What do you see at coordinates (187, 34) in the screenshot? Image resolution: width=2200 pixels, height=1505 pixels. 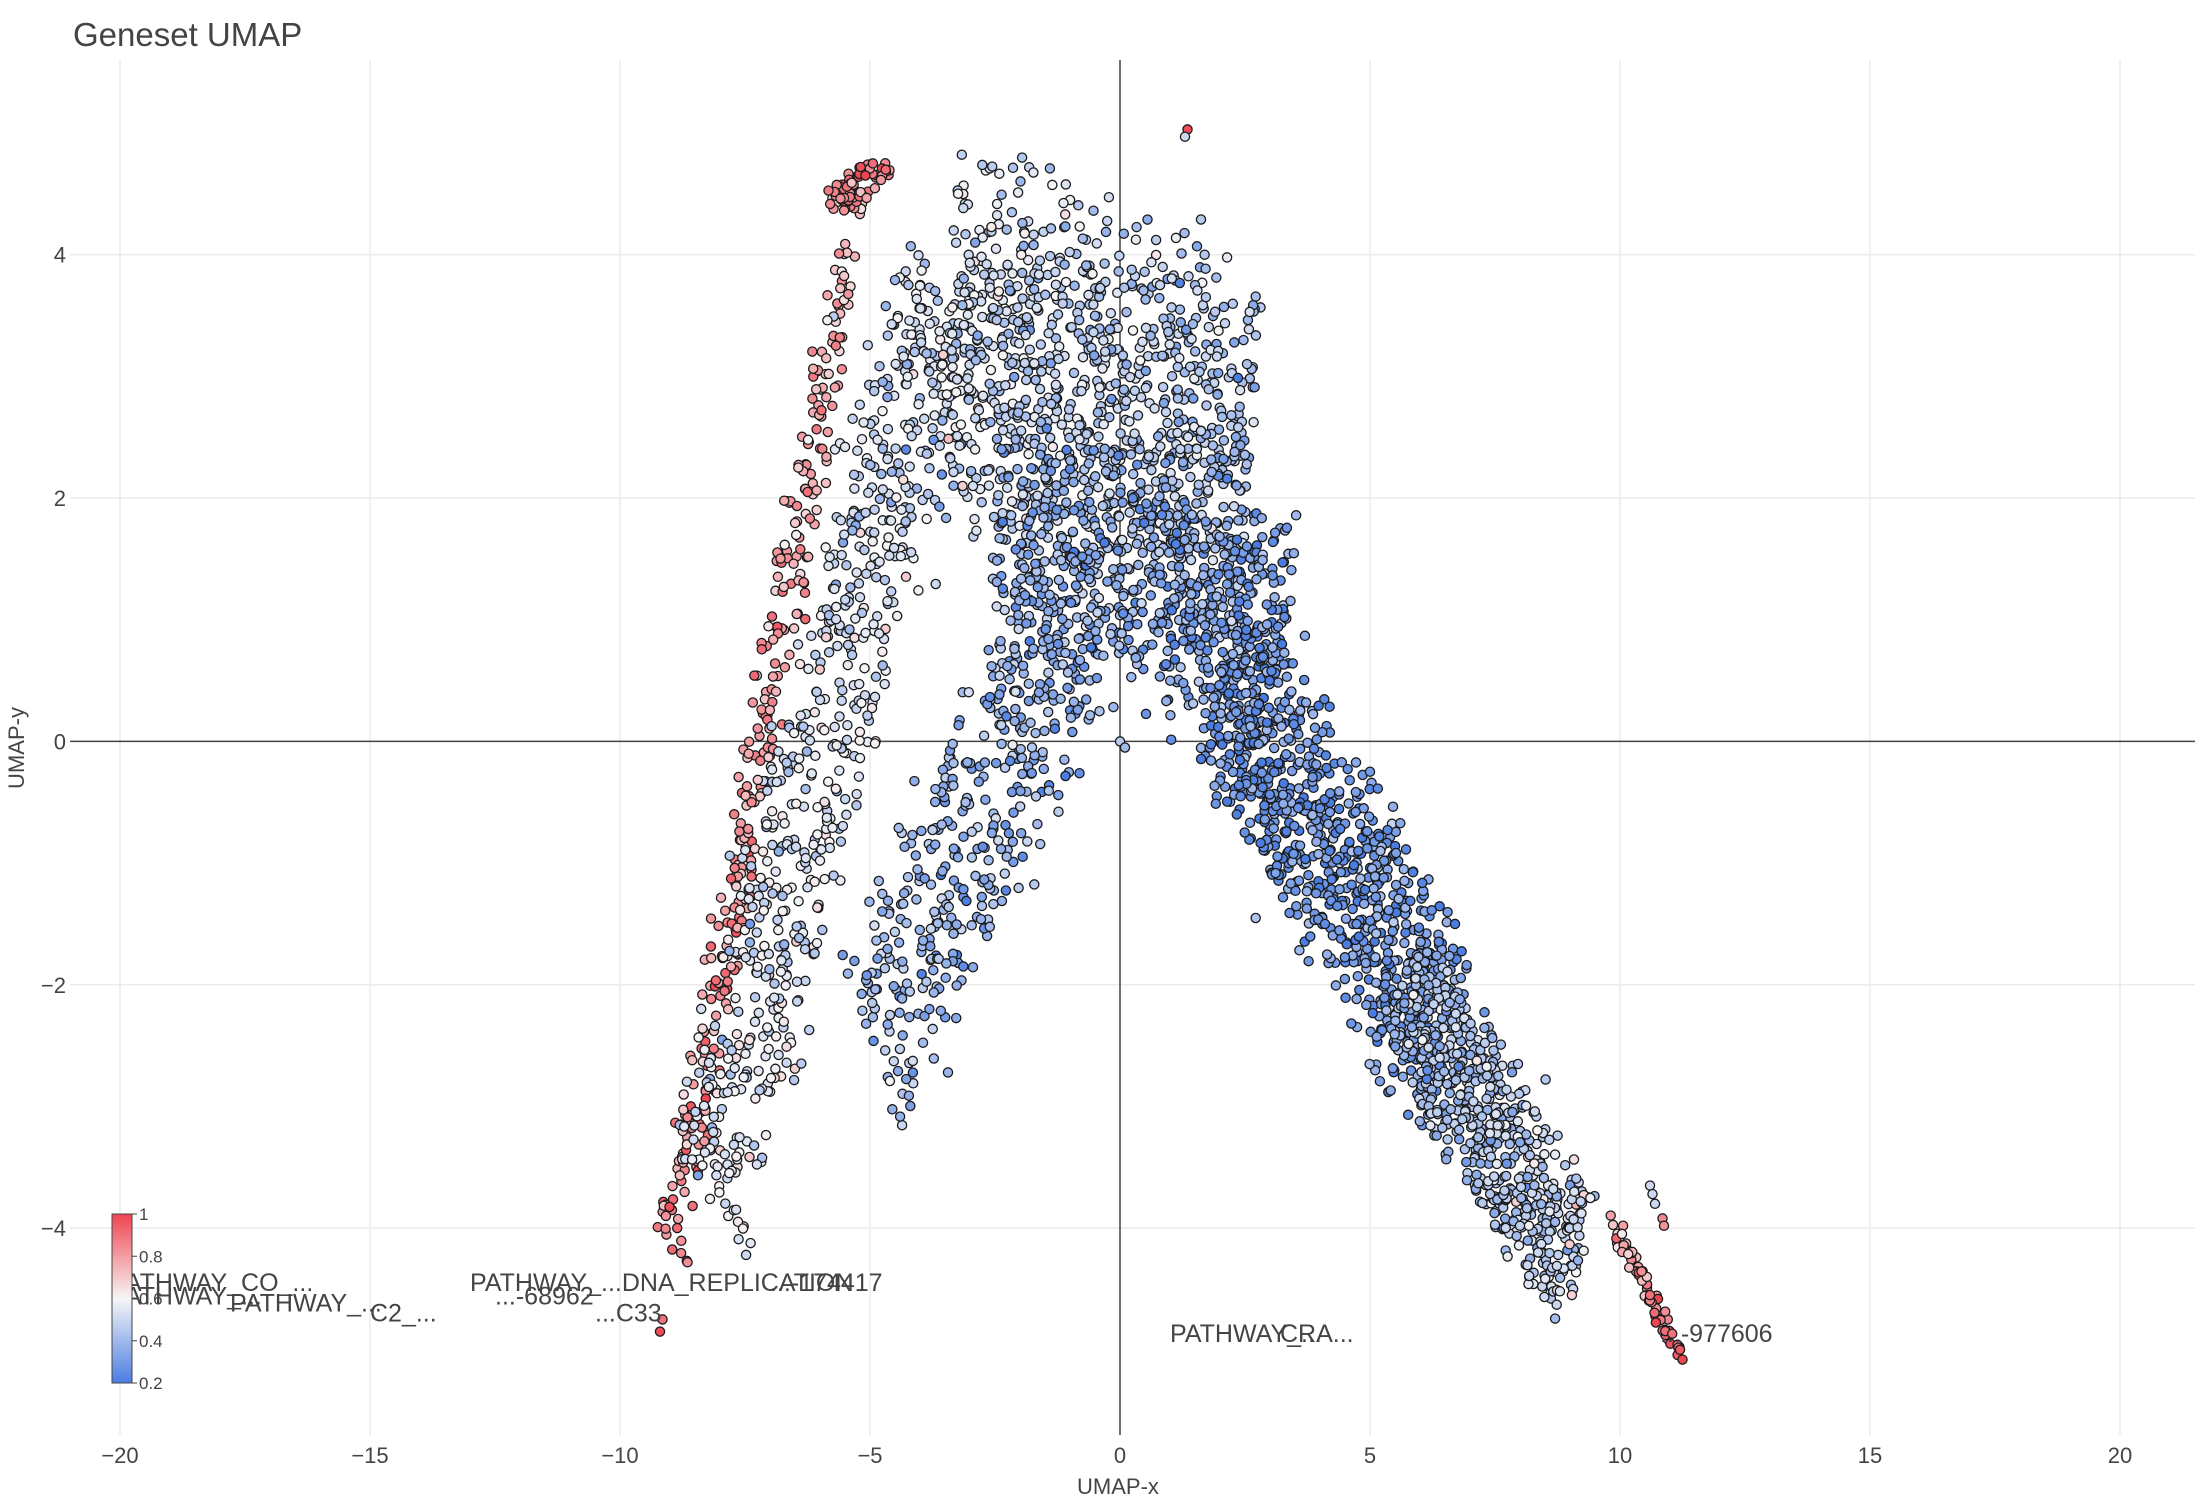 I see `chart-title: Geneset UMAP` at bounding box center [187, 34].